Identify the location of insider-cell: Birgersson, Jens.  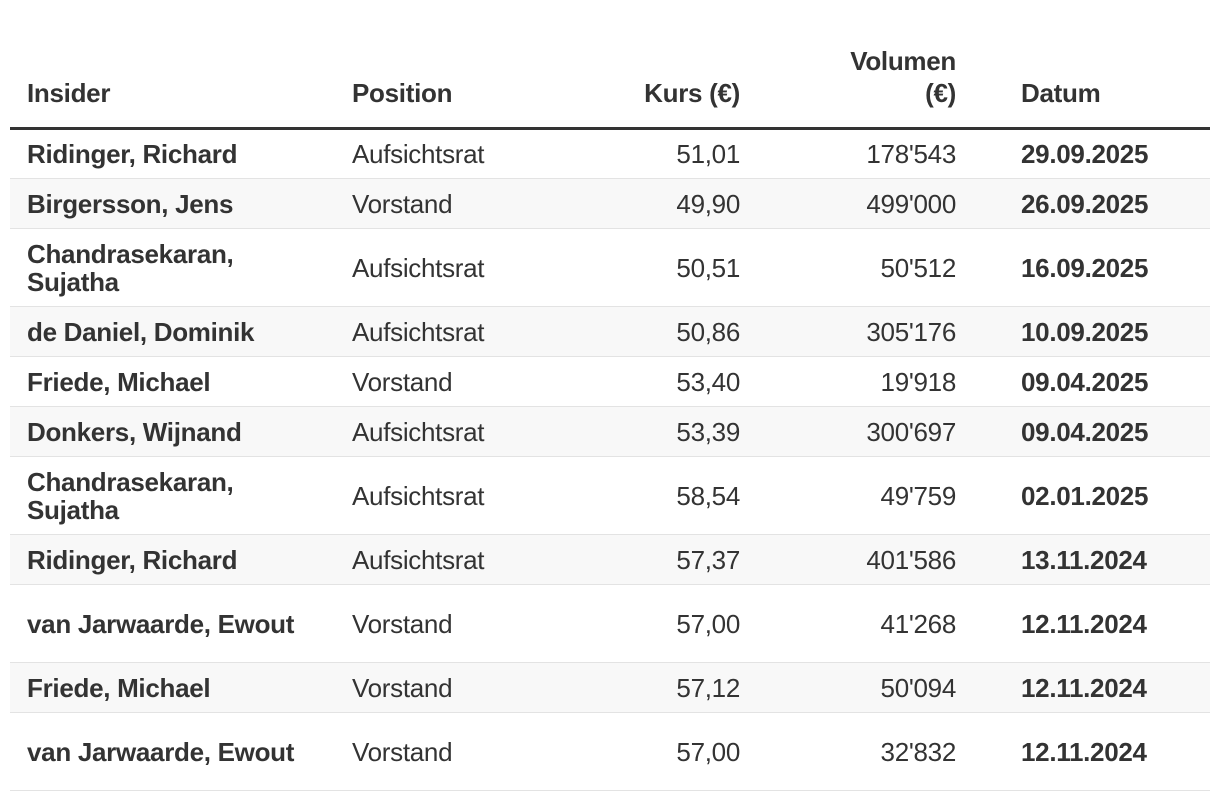
(172, 203).